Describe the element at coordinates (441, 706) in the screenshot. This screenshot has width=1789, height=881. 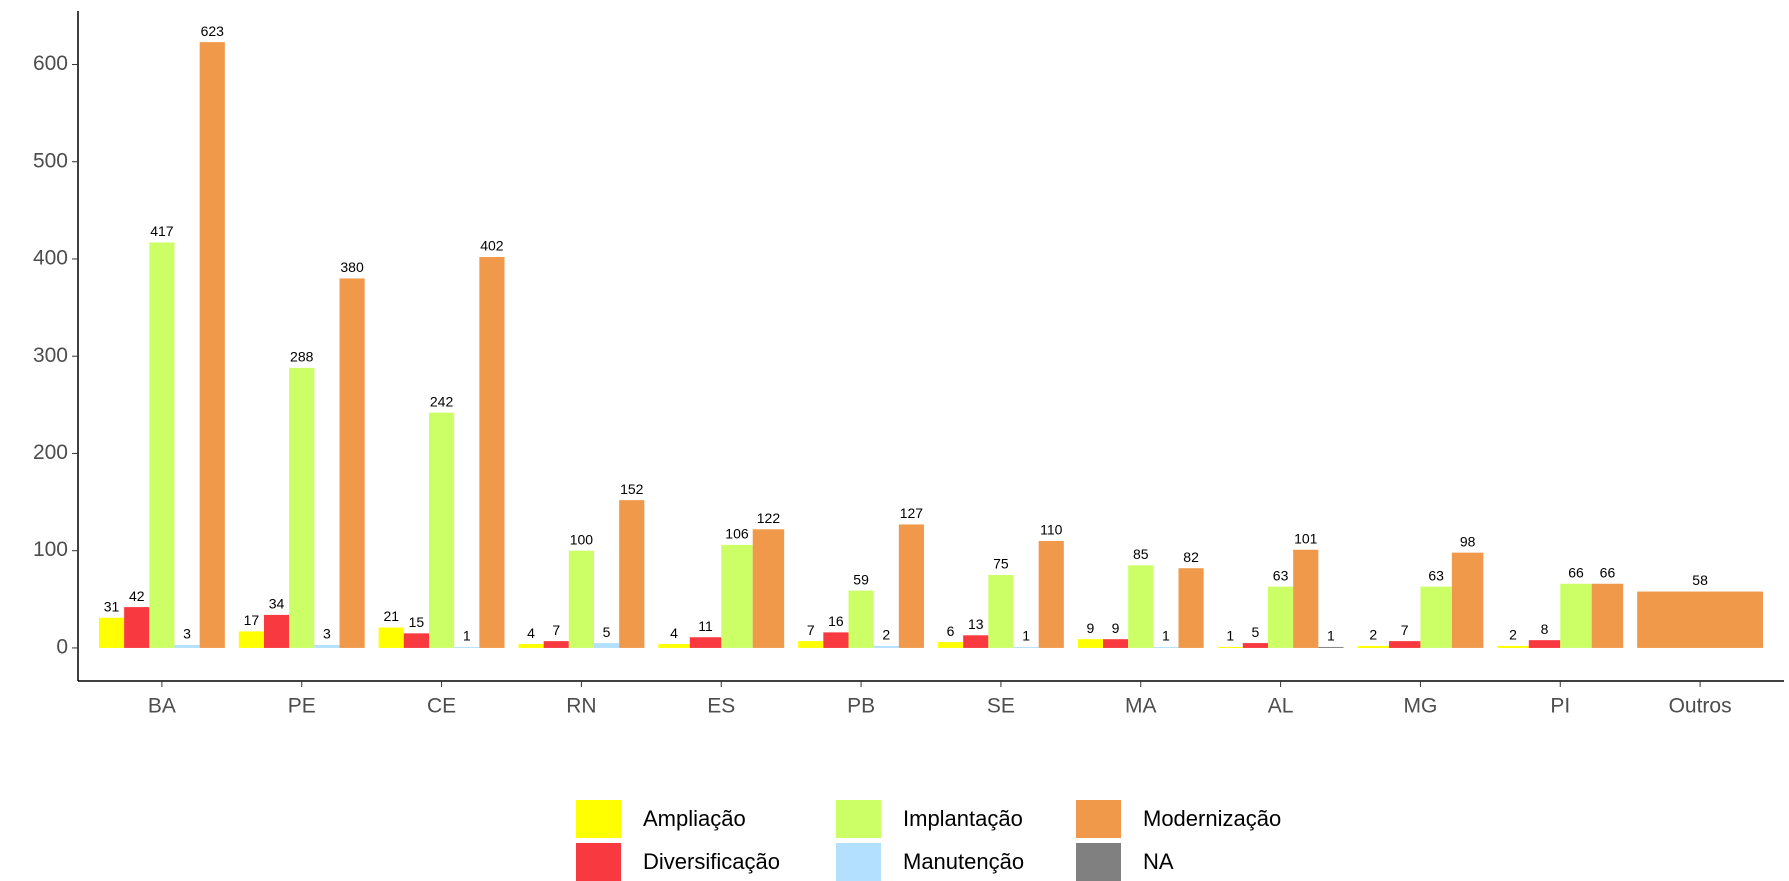
I see `x-tick-label: CE` at that location.